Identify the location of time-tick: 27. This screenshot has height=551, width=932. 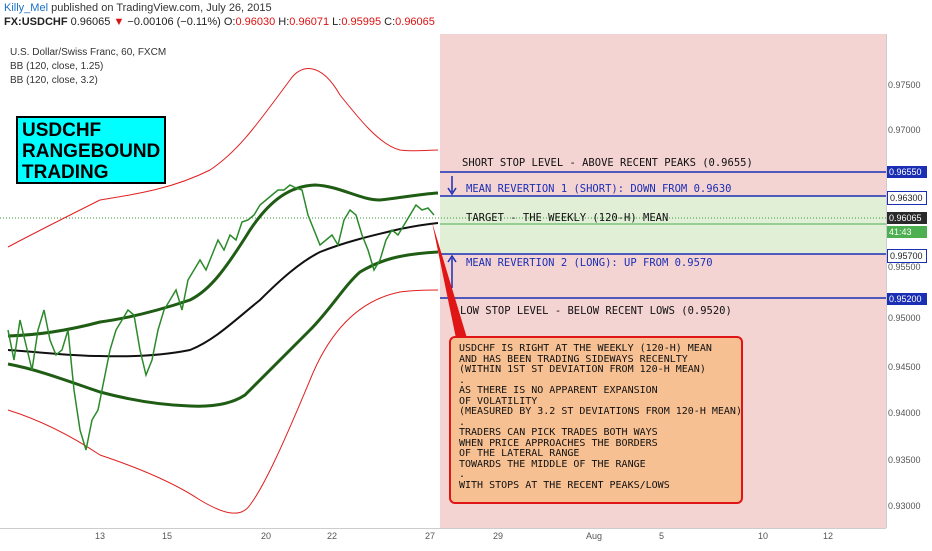
(430, 536).